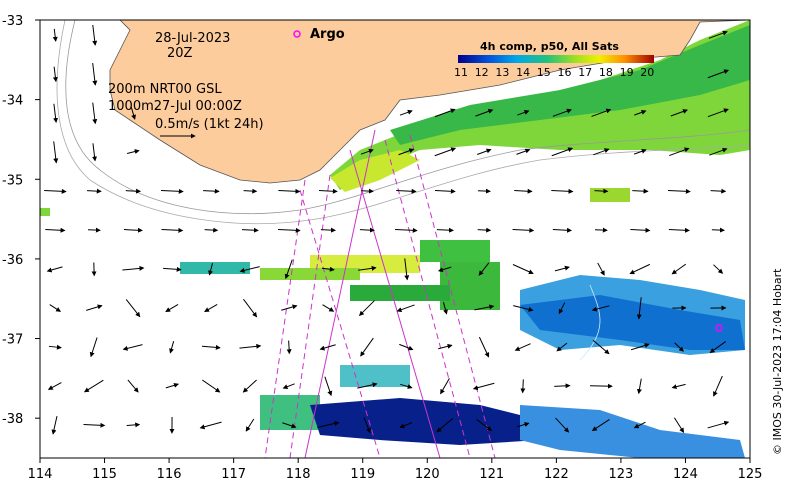 This screenshot has width=791, height=492. I want to click on lat-axis: -33 -34 -35 -36 -37 -38, so click(21, 220).